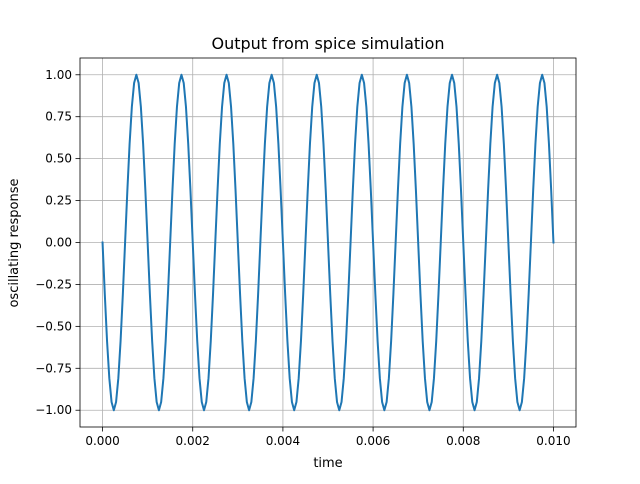 The width and height of the screenshot is (640, 484). I want to click on y-tick-label: −0.25, so click(53, 284).